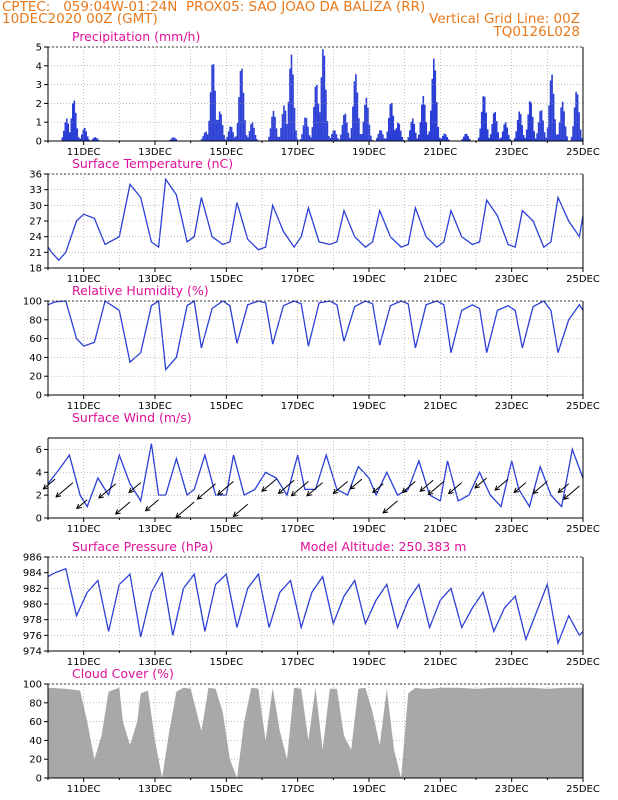 This screenshot has height=800, width=618. I want to click on y-tick-label: 2, so click(39, 496).